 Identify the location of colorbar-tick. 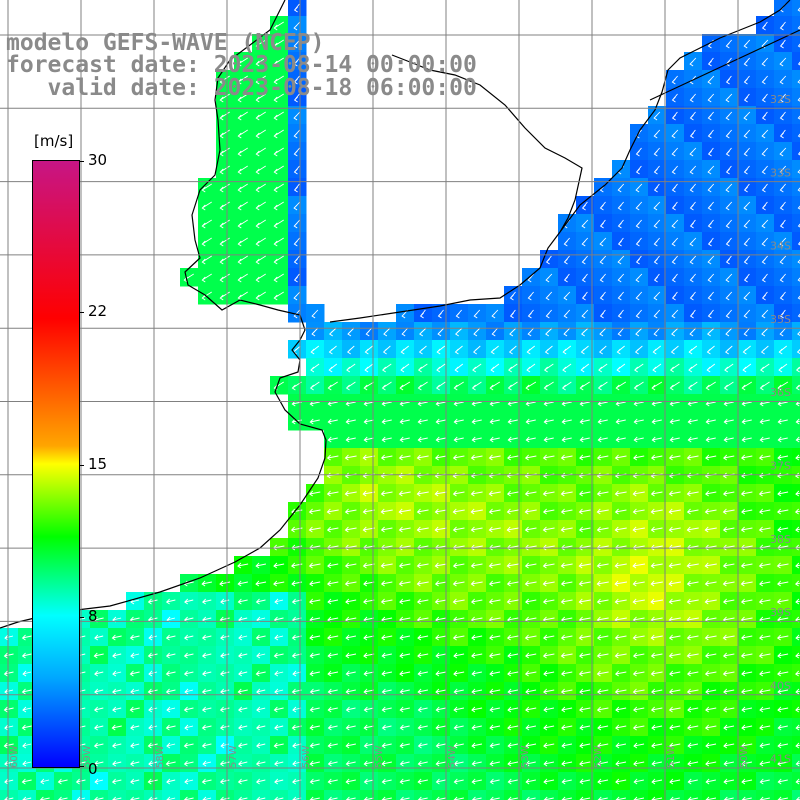
(81, 161).